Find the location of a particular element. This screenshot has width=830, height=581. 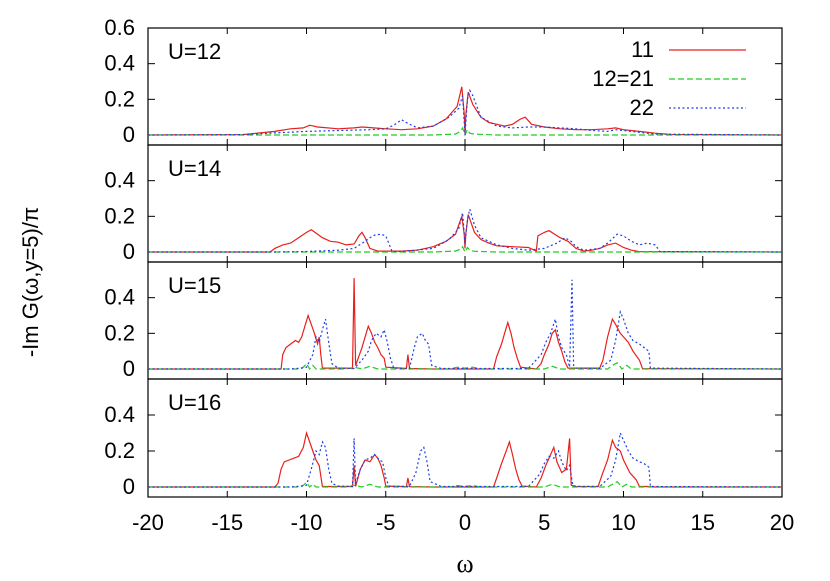

legend: 11 12=21 22 is located at coordinates (669, 78).